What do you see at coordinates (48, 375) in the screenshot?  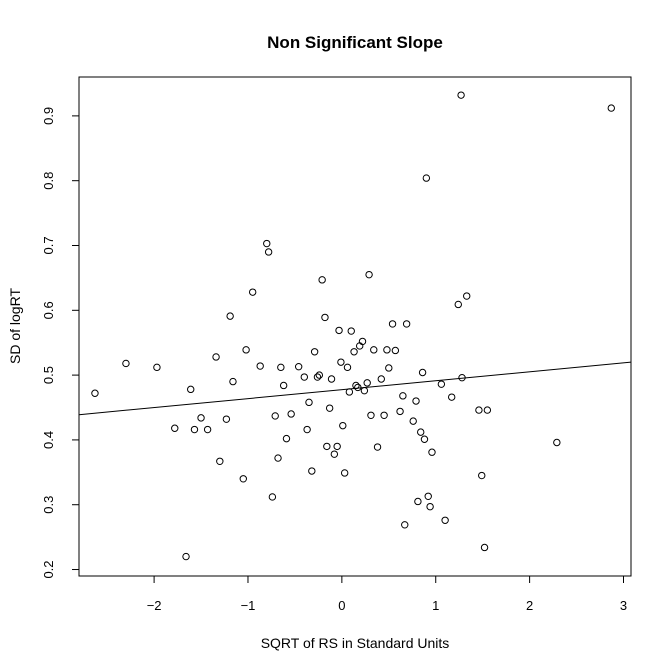 I see `y-tick-label: 0.5` at bounding box center [48, 375].